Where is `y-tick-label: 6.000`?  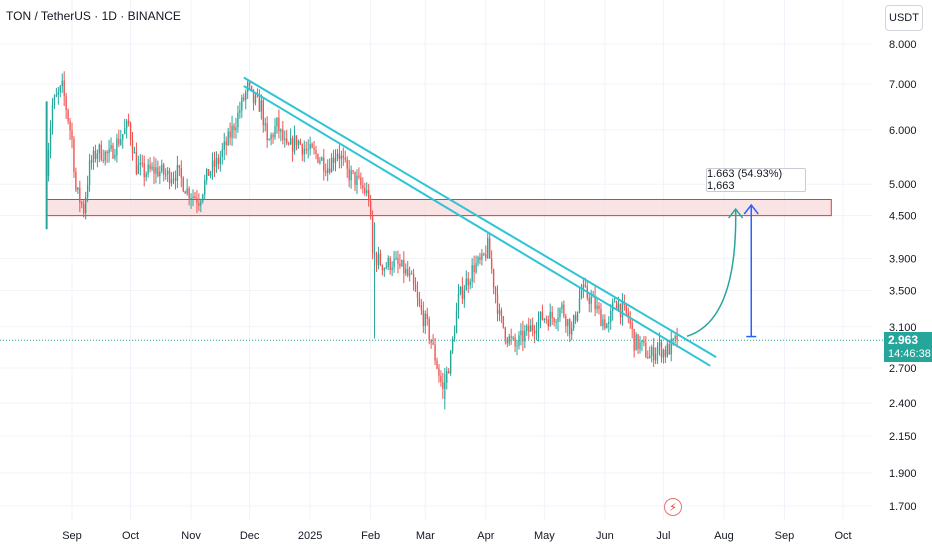
y-tick-label: 6.000 is located at coordinates (903, 131).